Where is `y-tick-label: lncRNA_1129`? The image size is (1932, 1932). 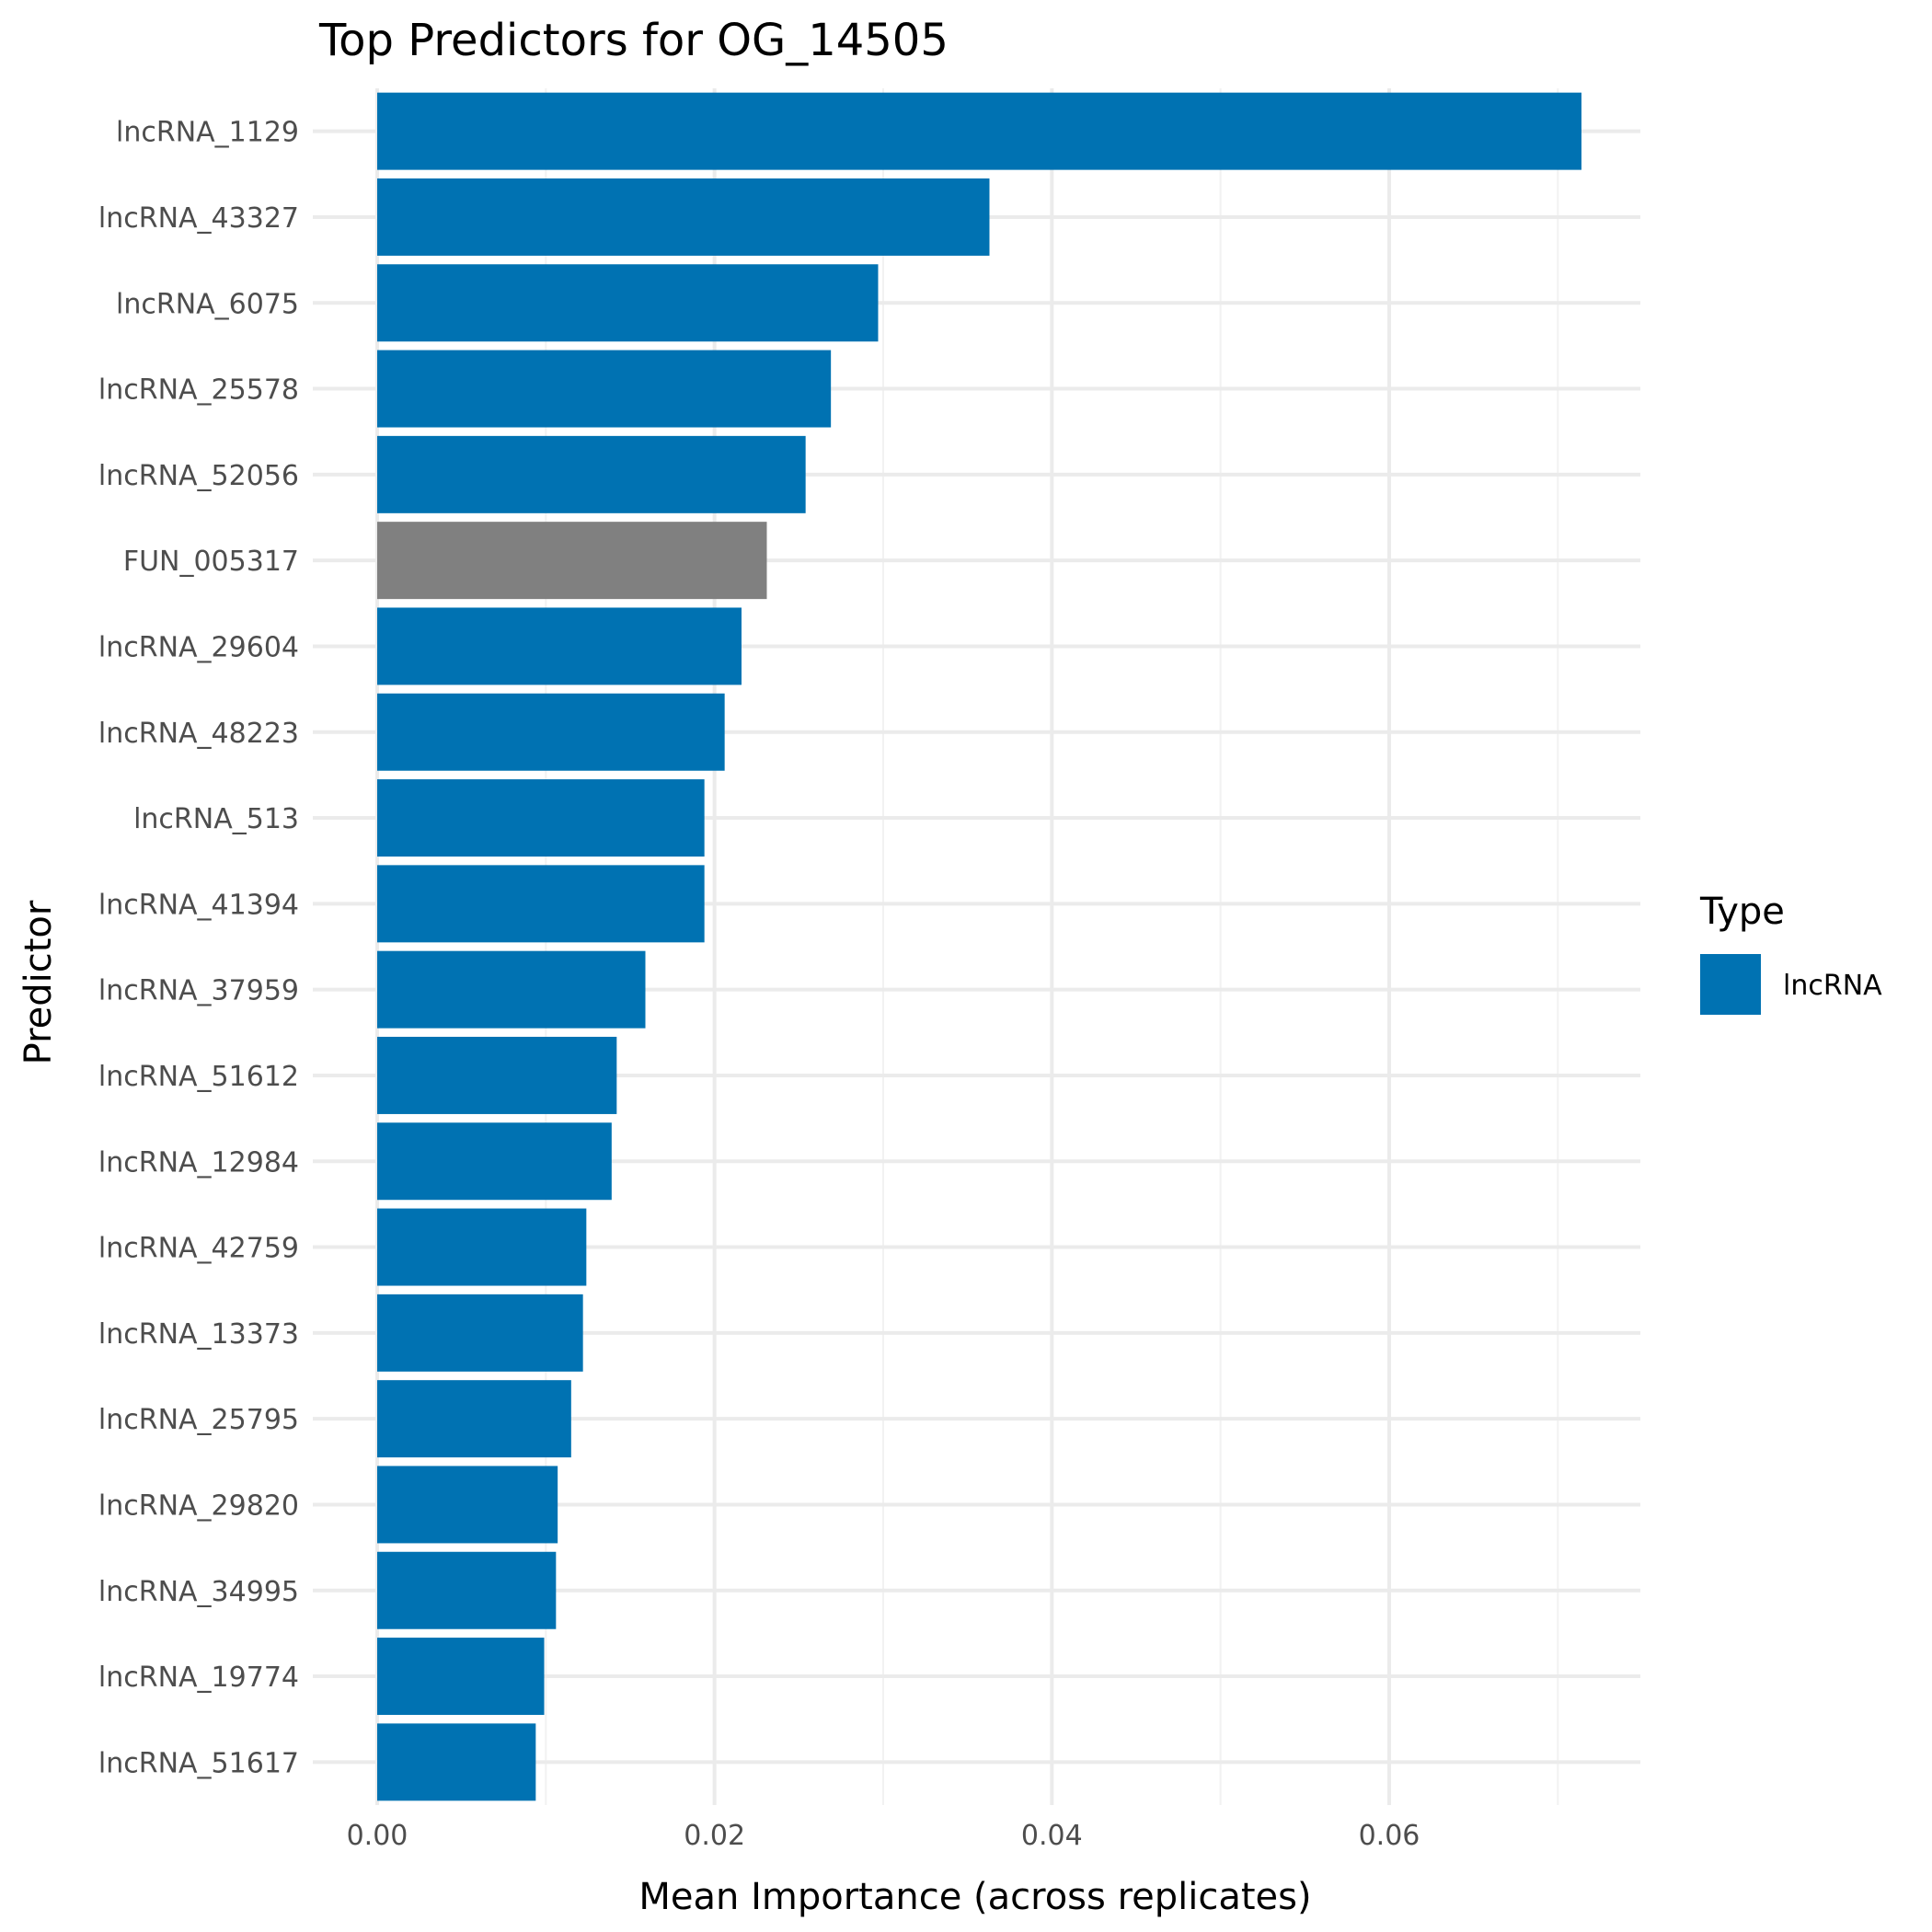 y-tick-label: lncRNA_1129 is located at coordinates (207, 133).